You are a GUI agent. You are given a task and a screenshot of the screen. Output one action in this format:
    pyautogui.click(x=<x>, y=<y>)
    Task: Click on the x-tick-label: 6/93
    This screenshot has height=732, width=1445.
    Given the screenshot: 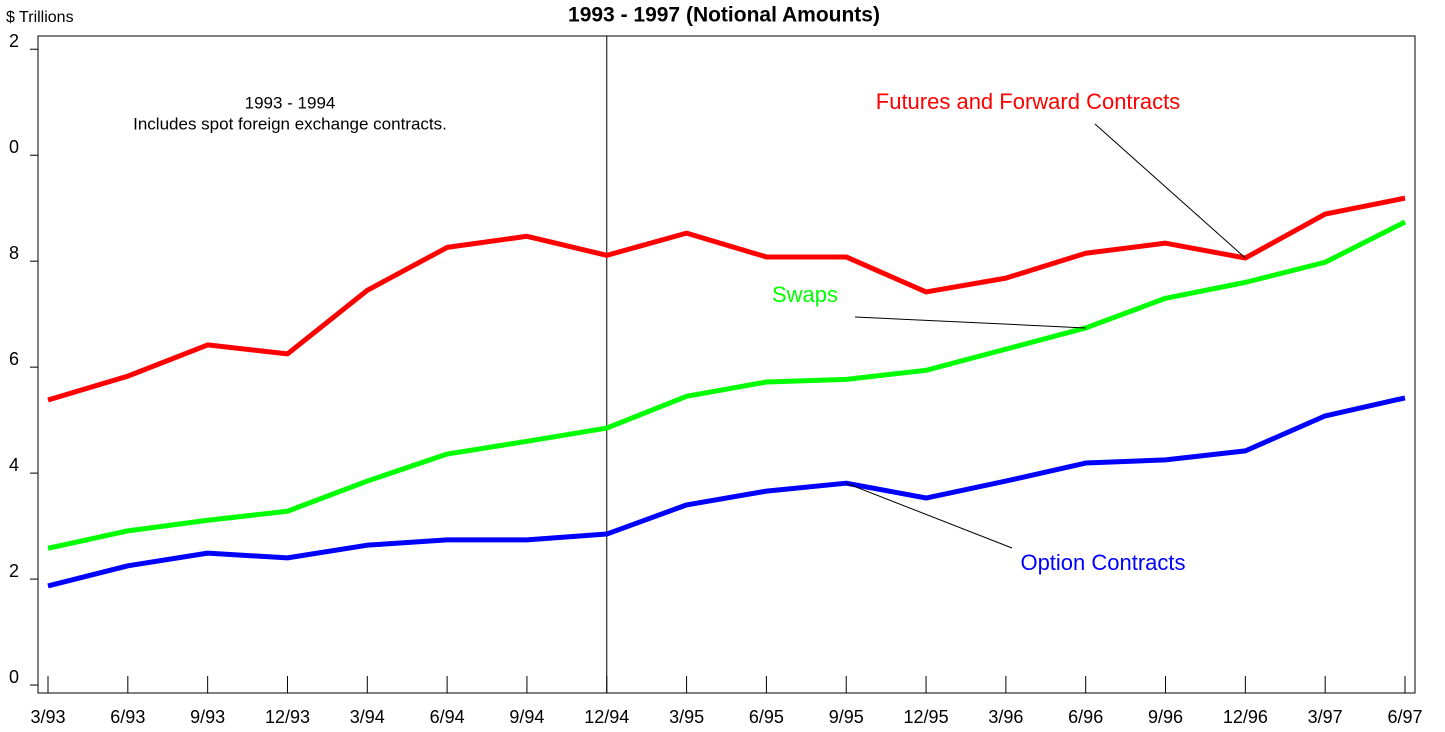 What is the action you would take?
    pyautogui.click(x=127, y=717)
    